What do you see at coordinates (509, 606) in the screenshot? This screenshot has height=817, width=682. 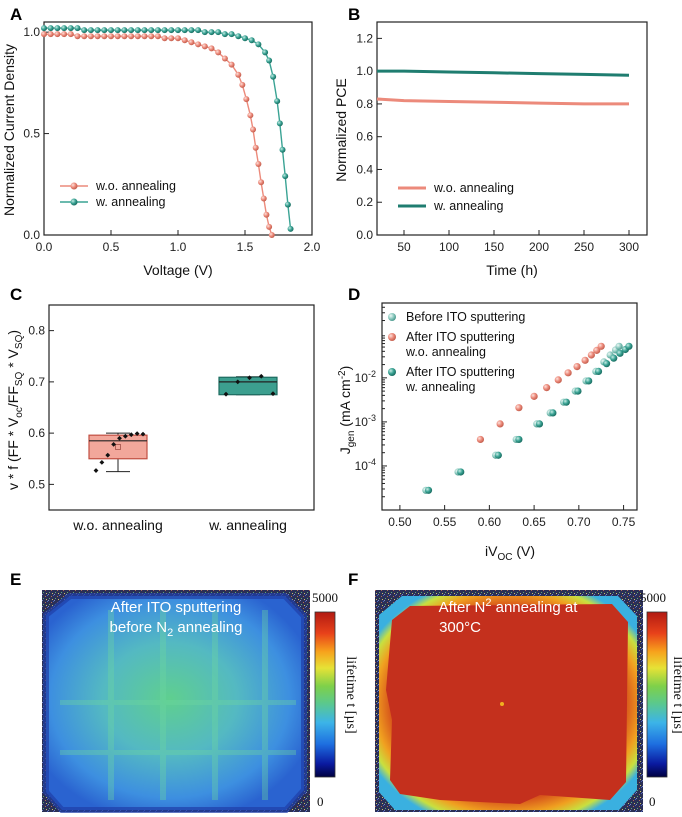 I see `image-f-annotation-line-1: After N2 annealing at` at bounding box center [509, 606].